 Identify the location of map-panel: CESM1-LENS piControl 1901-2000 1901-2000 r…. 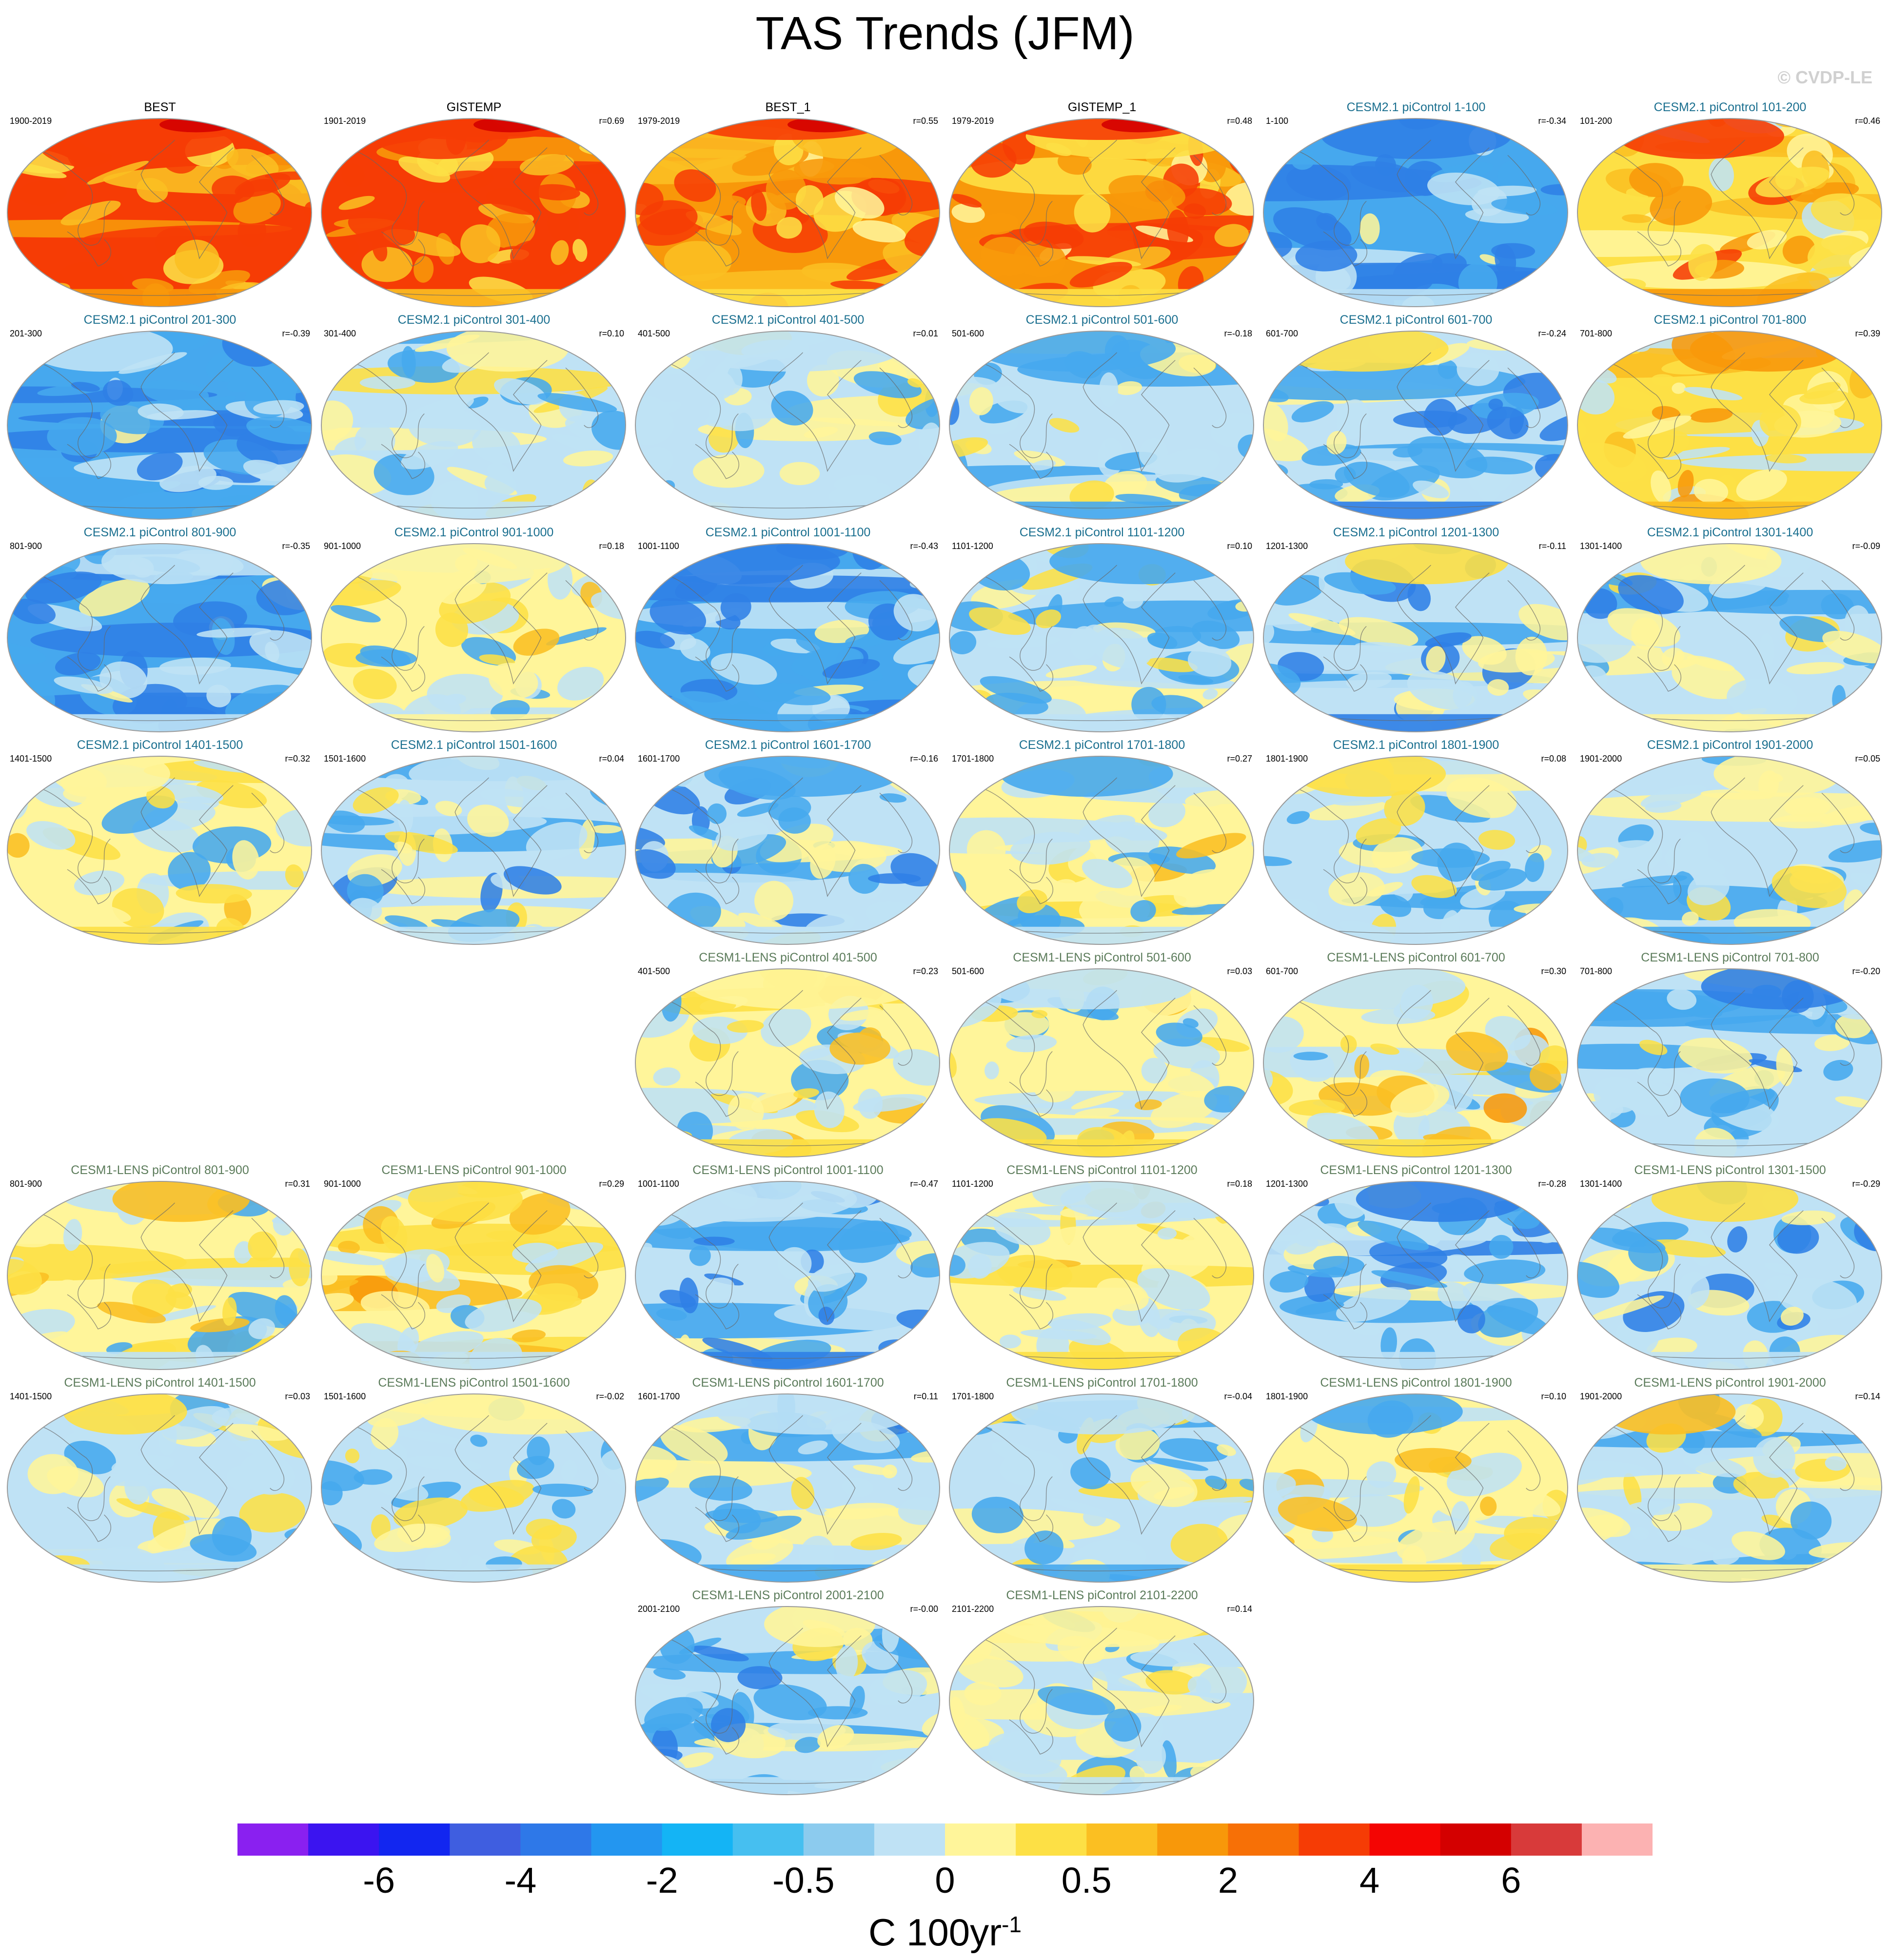
(1730, 1480).